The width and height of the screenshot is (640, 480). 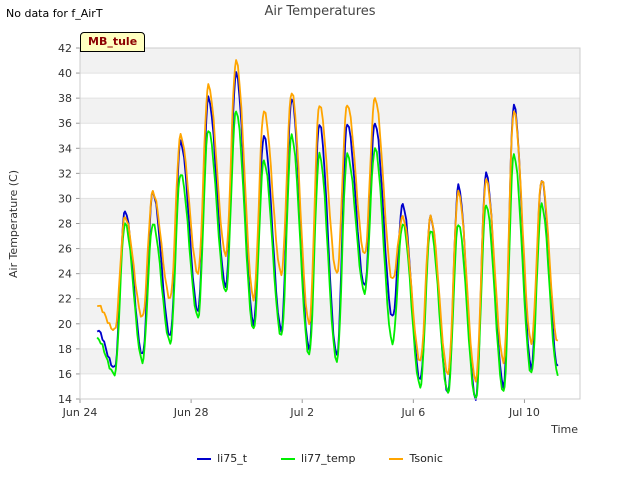 What do you see at coordinates (65, 399) in the screenshot?
I see `y-tick-label: 14` at bounding box center [65, 399].